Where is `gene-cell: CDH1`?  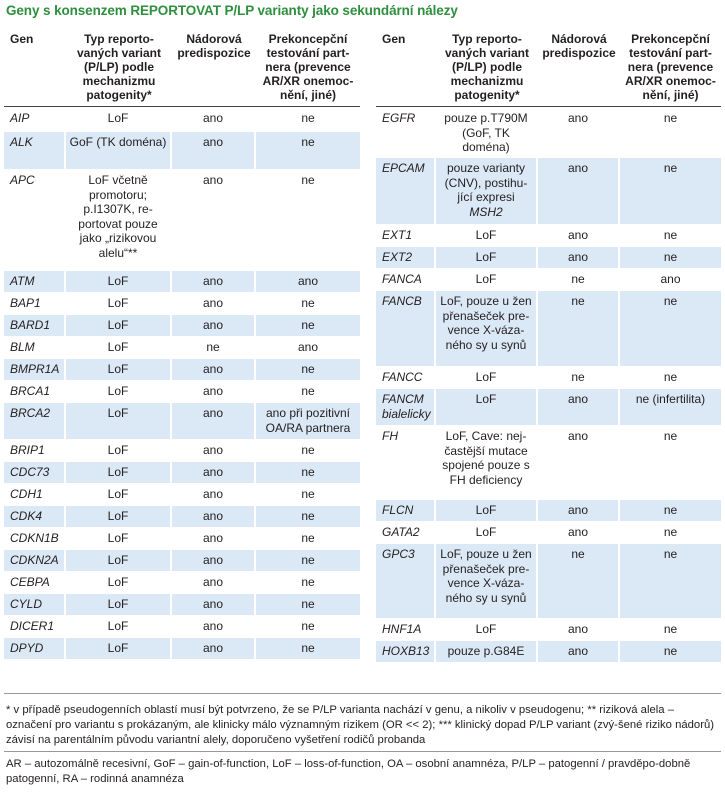 gene-cell: CDH1 is located at coordinates (35, 494).